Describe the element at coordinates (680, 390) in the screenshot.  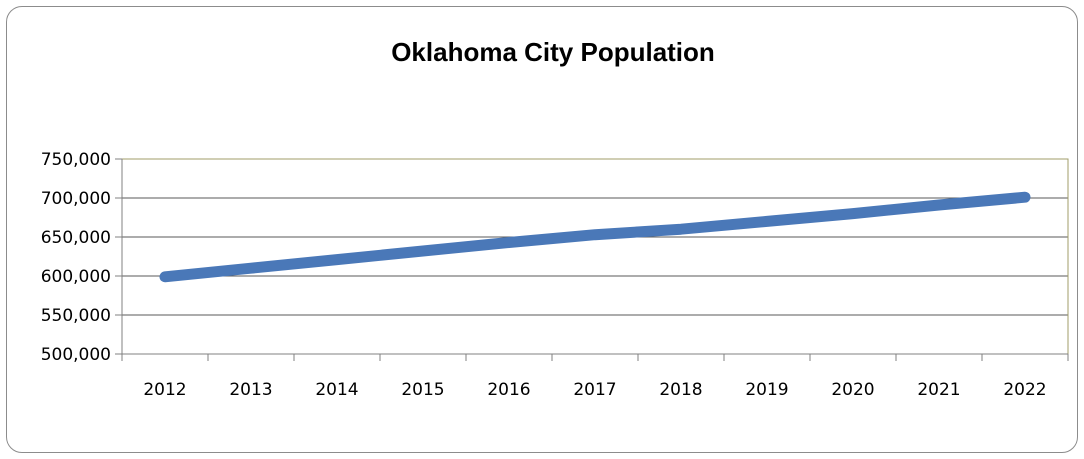
I see `x-tick-label: 2018` at that location.